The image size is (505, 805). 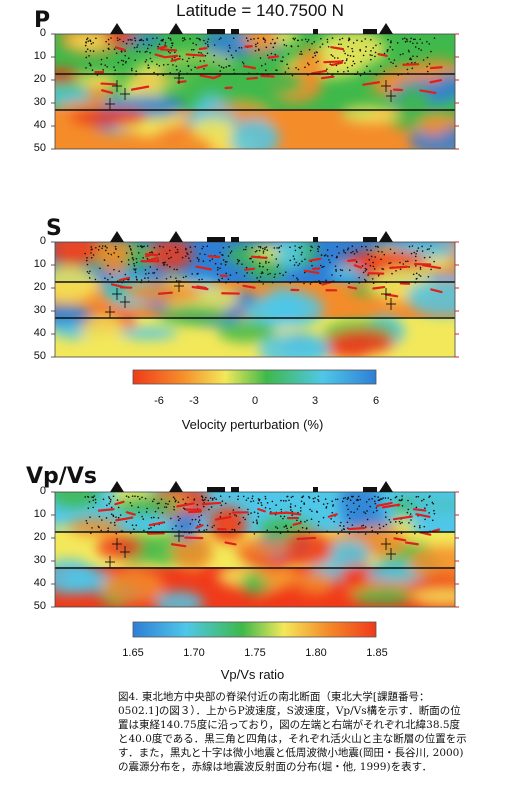 I want to click on velocity-tick-label: -6, so click(x=159, y=401).